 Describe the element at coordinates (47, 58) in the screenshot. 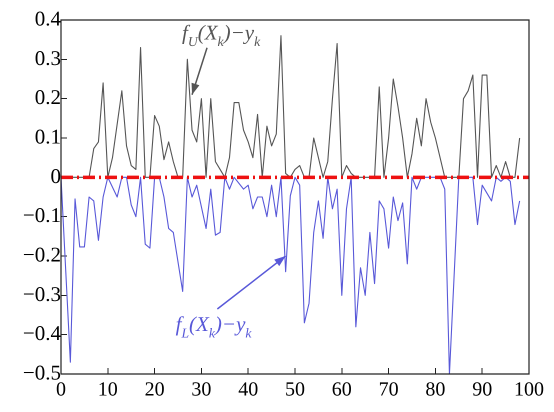

I see `y-tick-label: 0.3` at that location.